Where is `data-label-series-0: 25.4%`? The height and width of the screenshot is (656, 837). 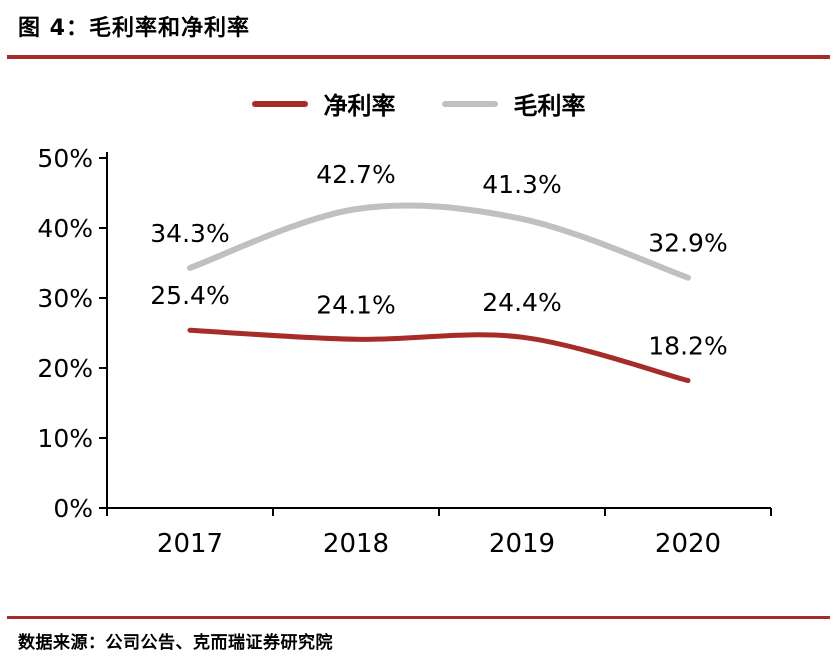 data-label-series-0: 25.4% is located at coordinates (189, 295).